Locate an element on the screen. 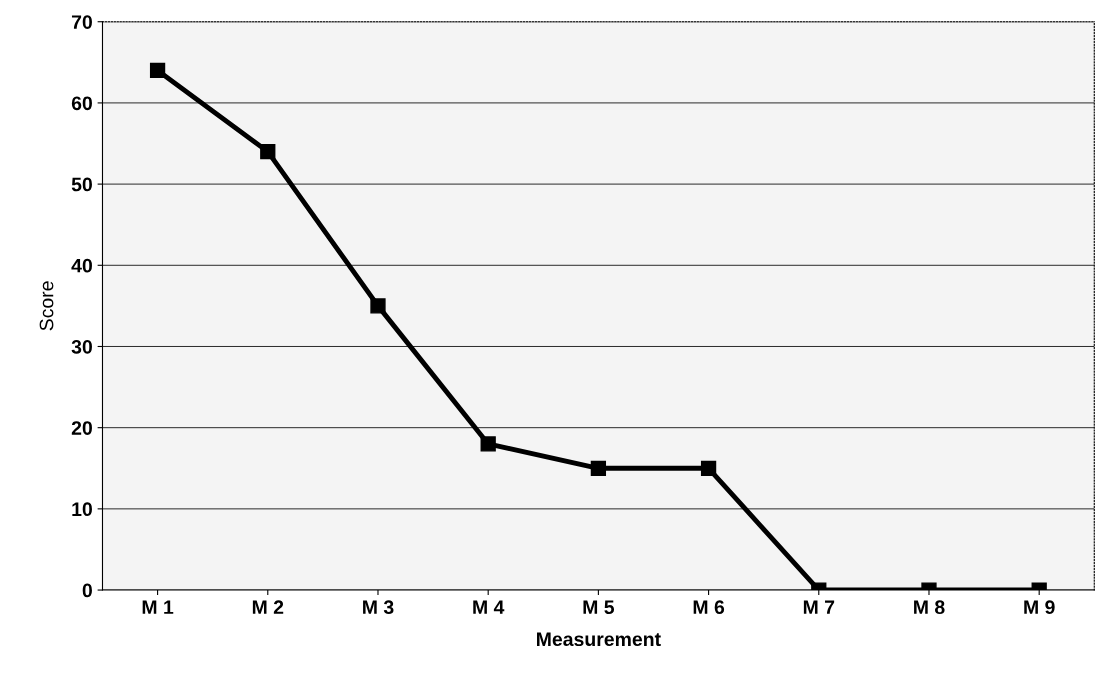  x-tick-label: M 4 is located at coordinates (489, 607).